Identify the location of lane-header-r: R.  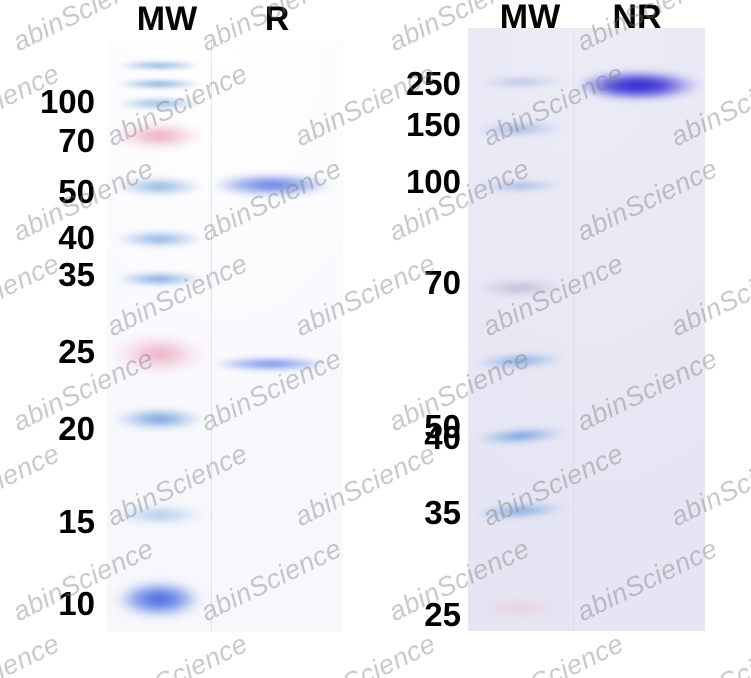
(277, 19).